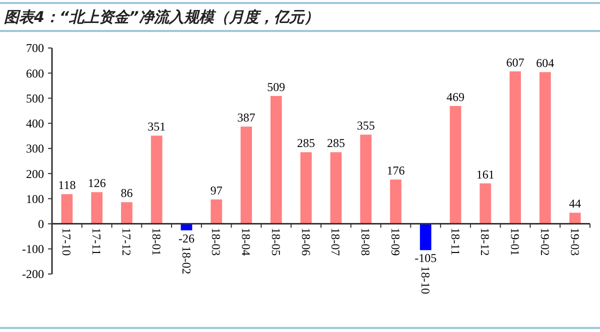  I want to click on x-tick-label: 17-12, so click(127, 242).